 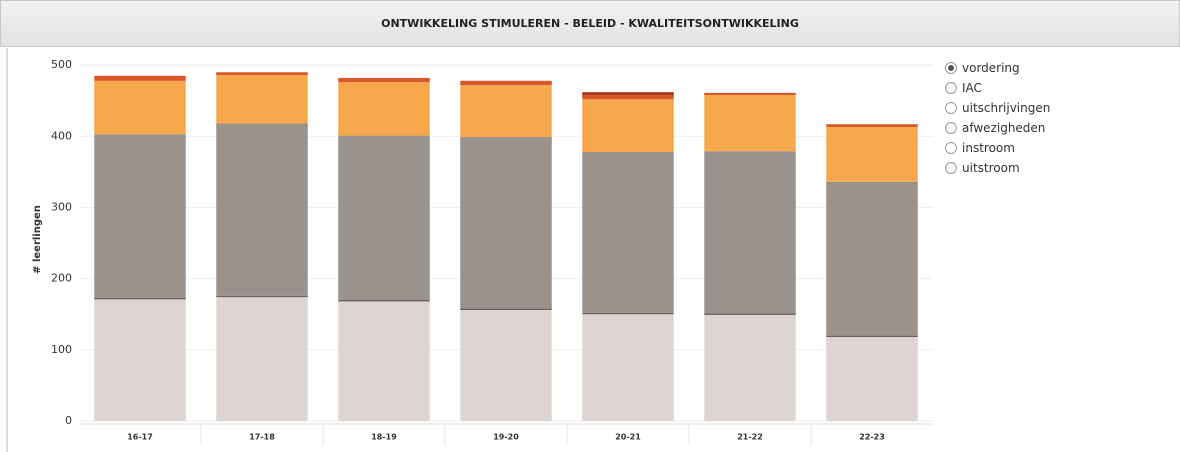 I want to click on radio-label: instroom, so click(x=988, y=148).